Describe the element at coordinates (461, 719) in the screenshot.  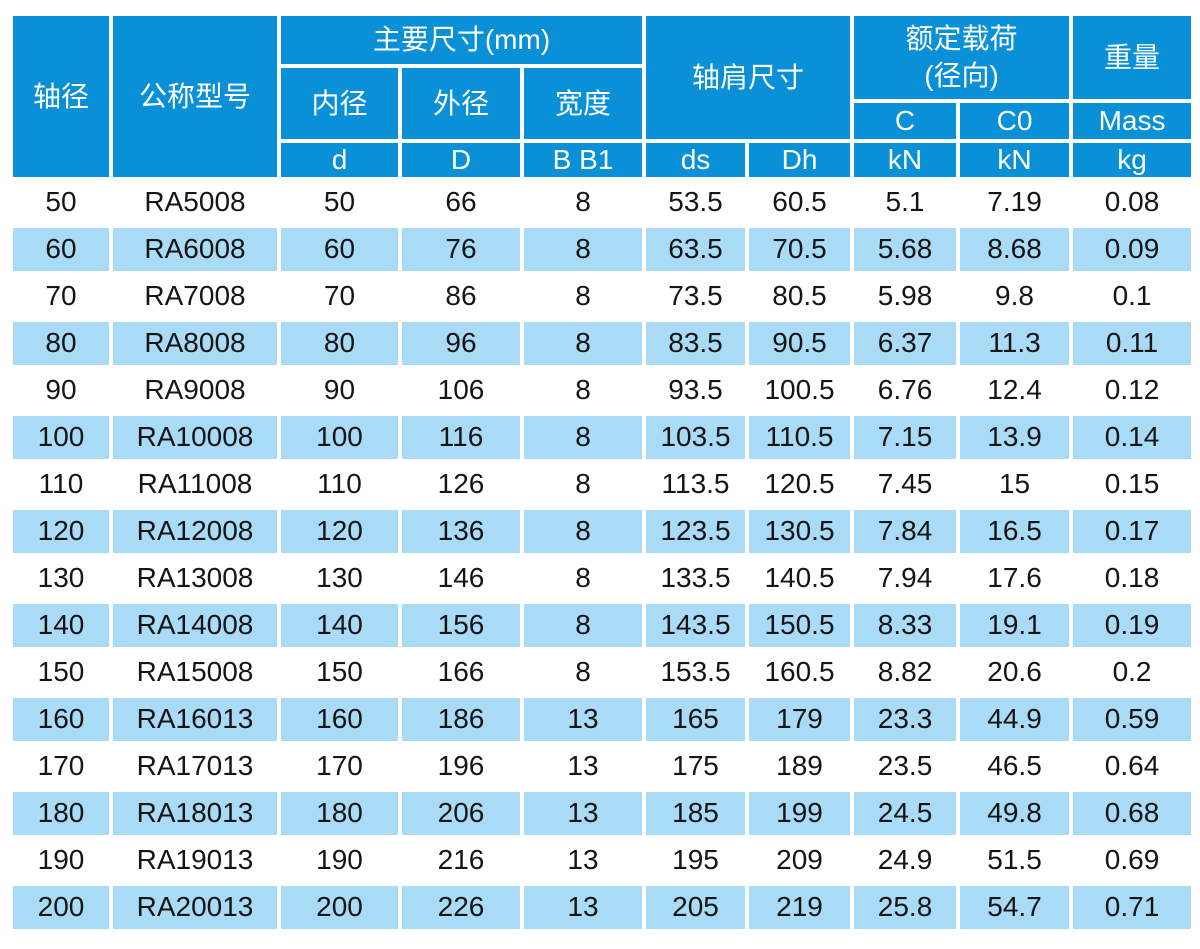
I see `cell-D: 186` at that location.